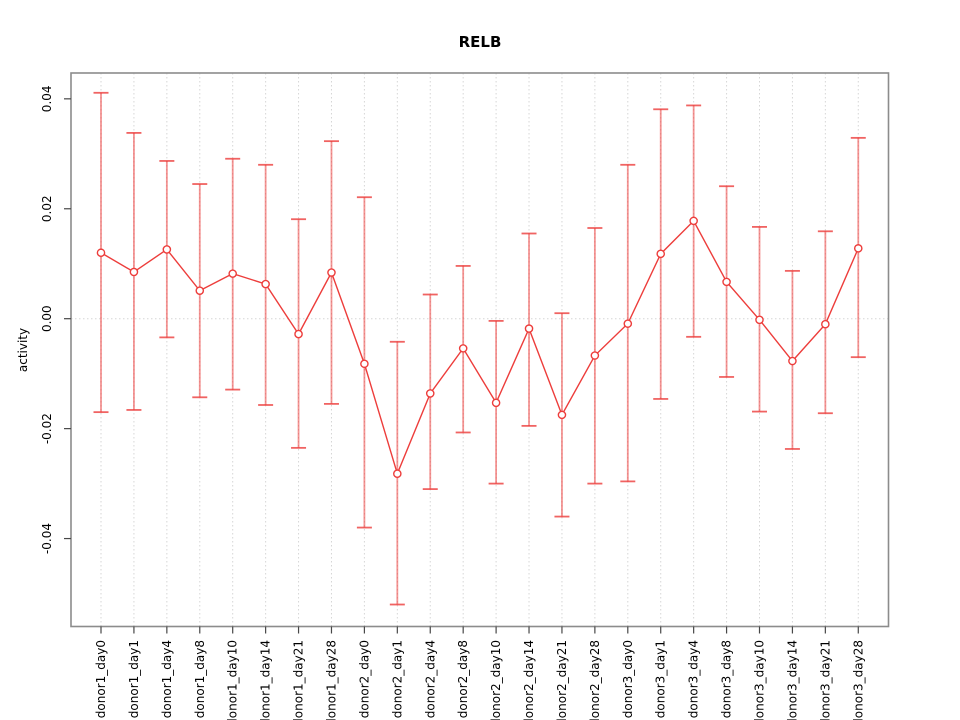 This screenshot has height=720, width=960. Describe the element at coordinates (430, 679) in the screenshot. I see `x-axis-category-label: donor2_day4` at that location.